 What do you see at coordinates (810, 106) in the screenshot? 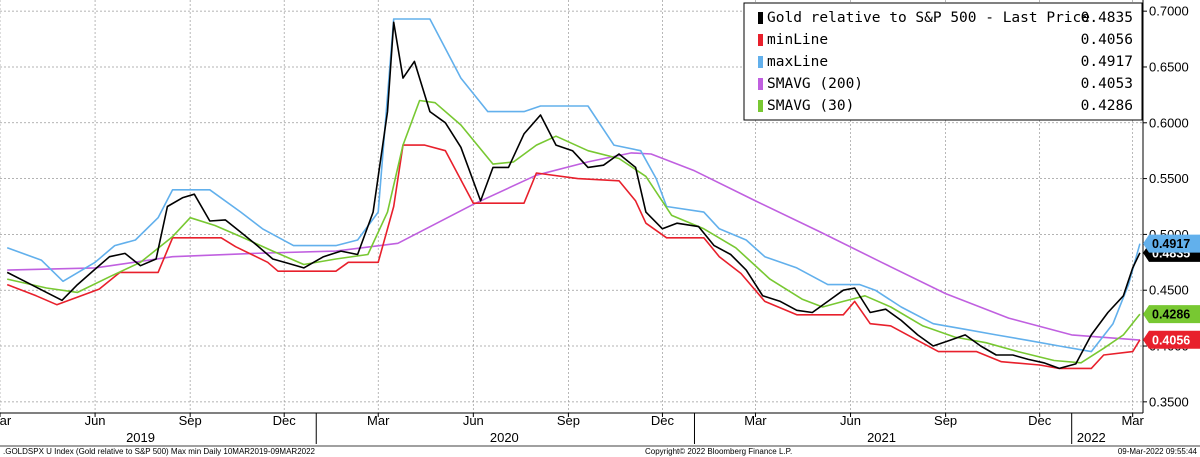
I see `legend-series-name: SMAVG (30)` at bounding box center [810, 106].